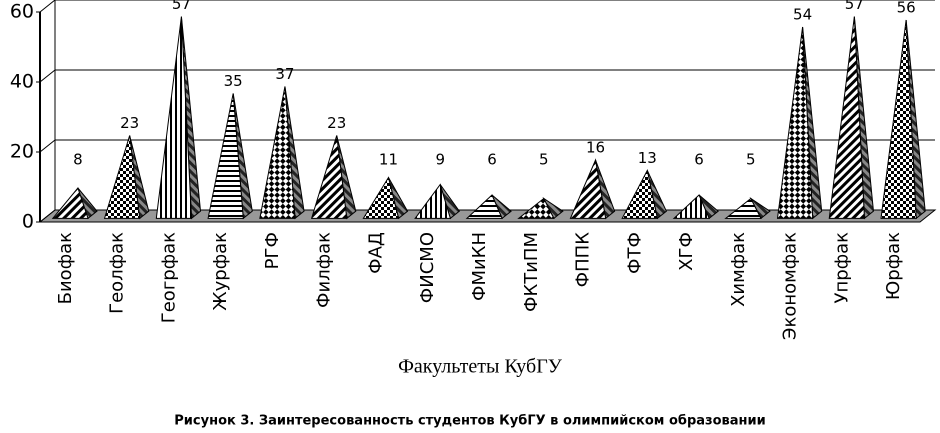  What do you see at coordinates (28, 222) in the screenshot?
I see `y-tick-label: 0` at bounding box center [28, 222].